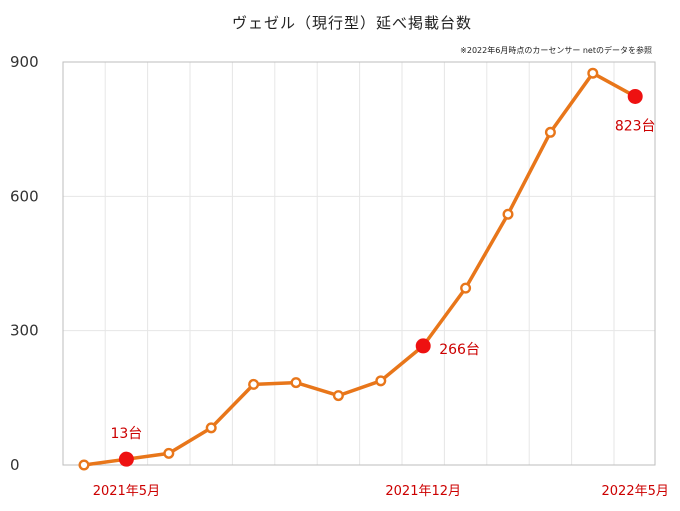  What do you see at coordinates (24, 331) in the screenshot?
I see `y-tick-label: 300` at bounding box center [24, 331].